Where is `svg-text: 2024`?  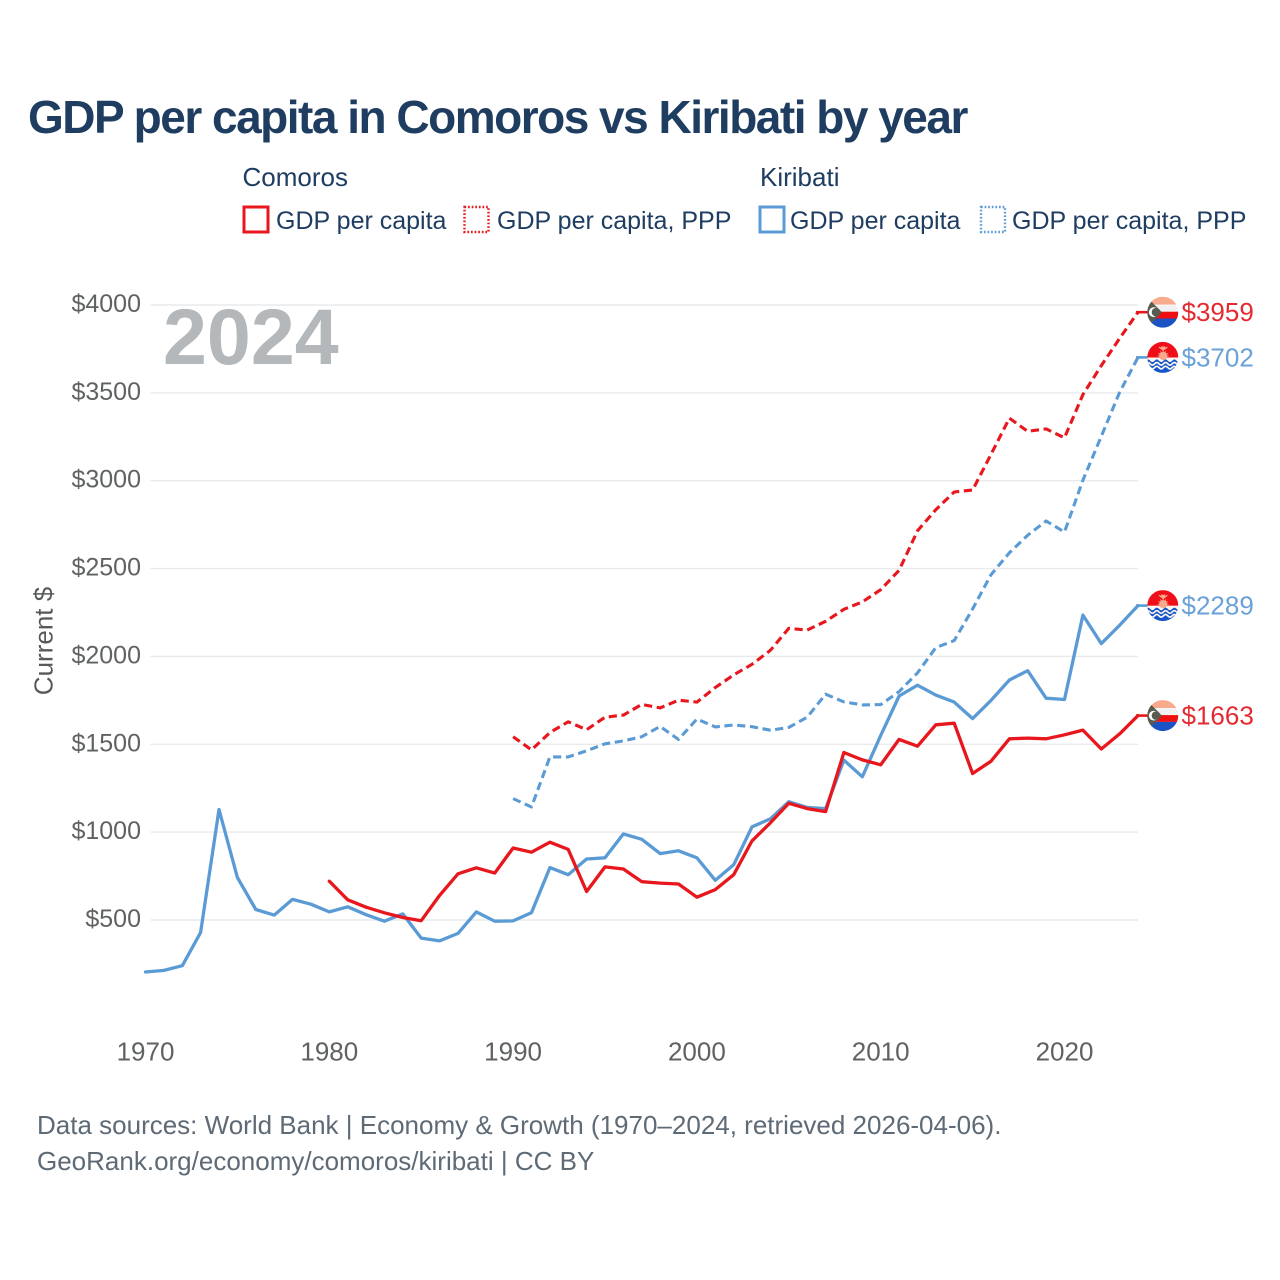 svg-text: 2024 is located at coordinates (251, 336).